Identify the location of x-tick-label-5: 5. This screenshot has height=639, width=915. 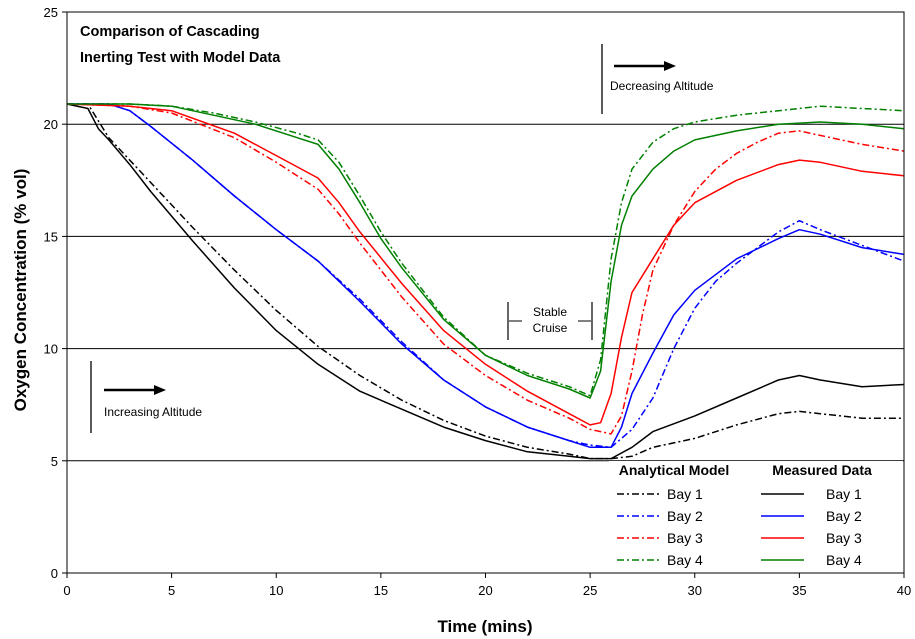
(171, 590).